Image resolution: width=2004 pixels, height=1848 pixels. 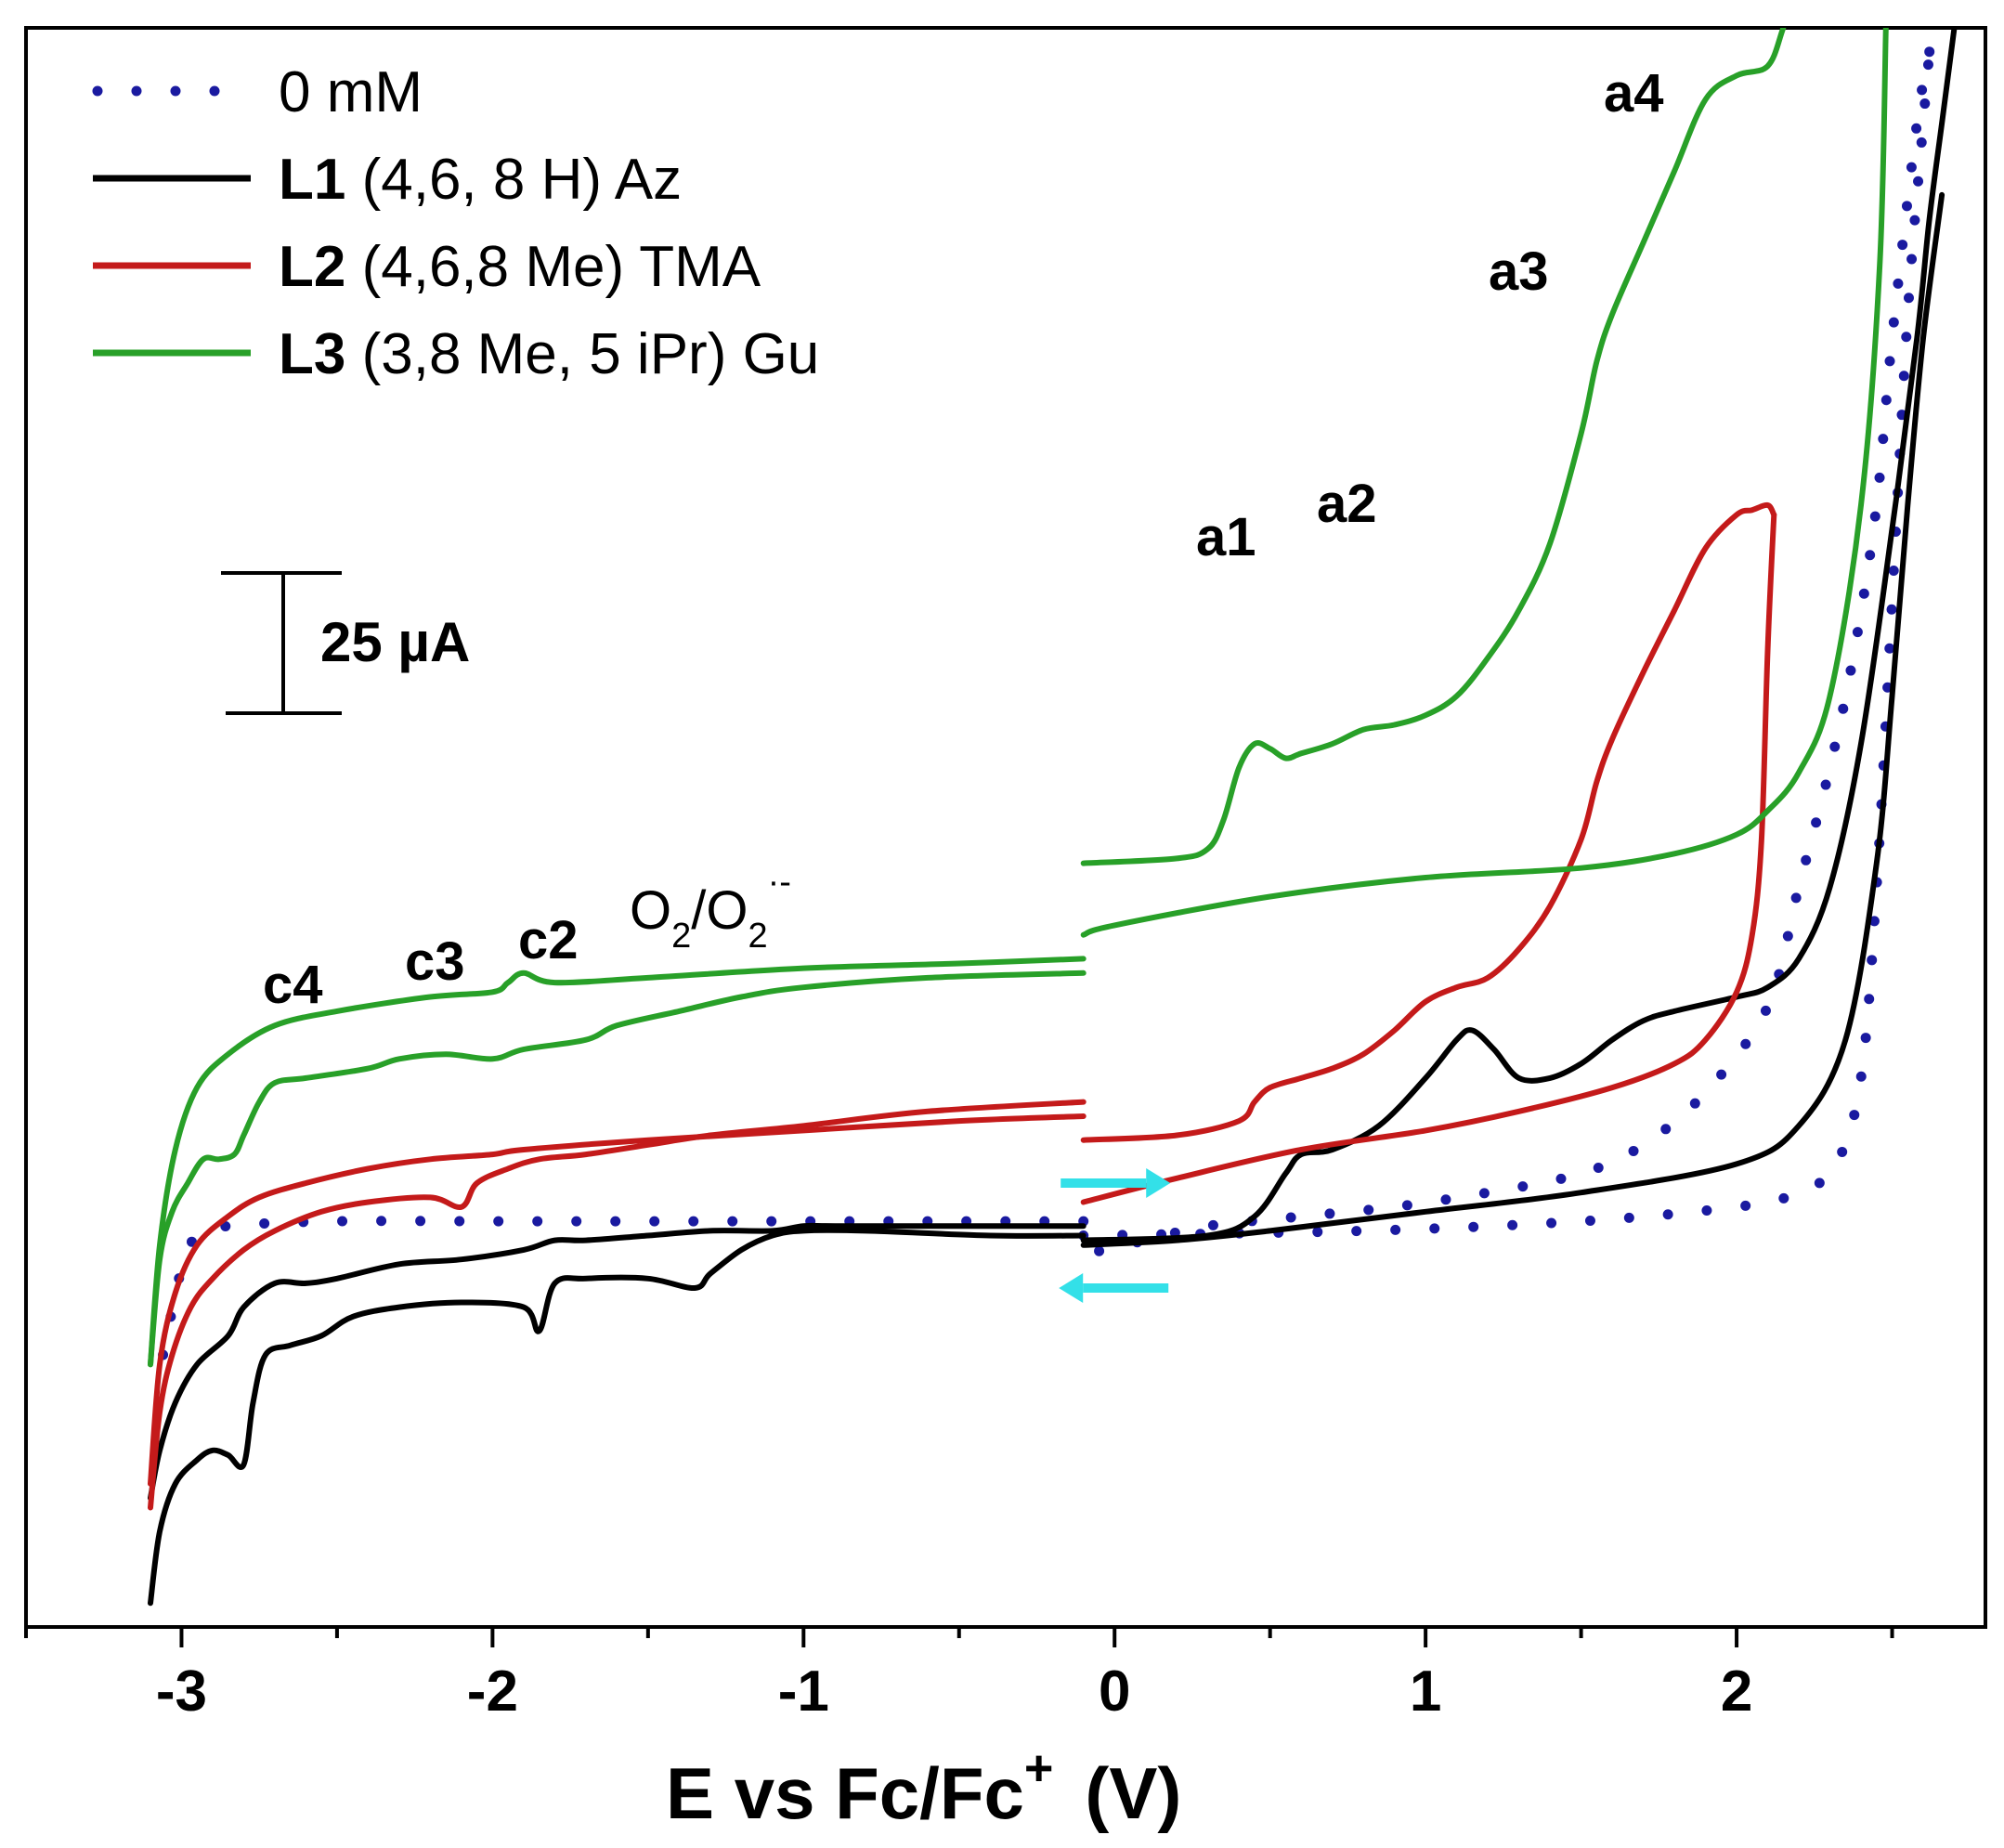 I want to click on legend-label-blank: 0 mM, so click(x=351, y=92).